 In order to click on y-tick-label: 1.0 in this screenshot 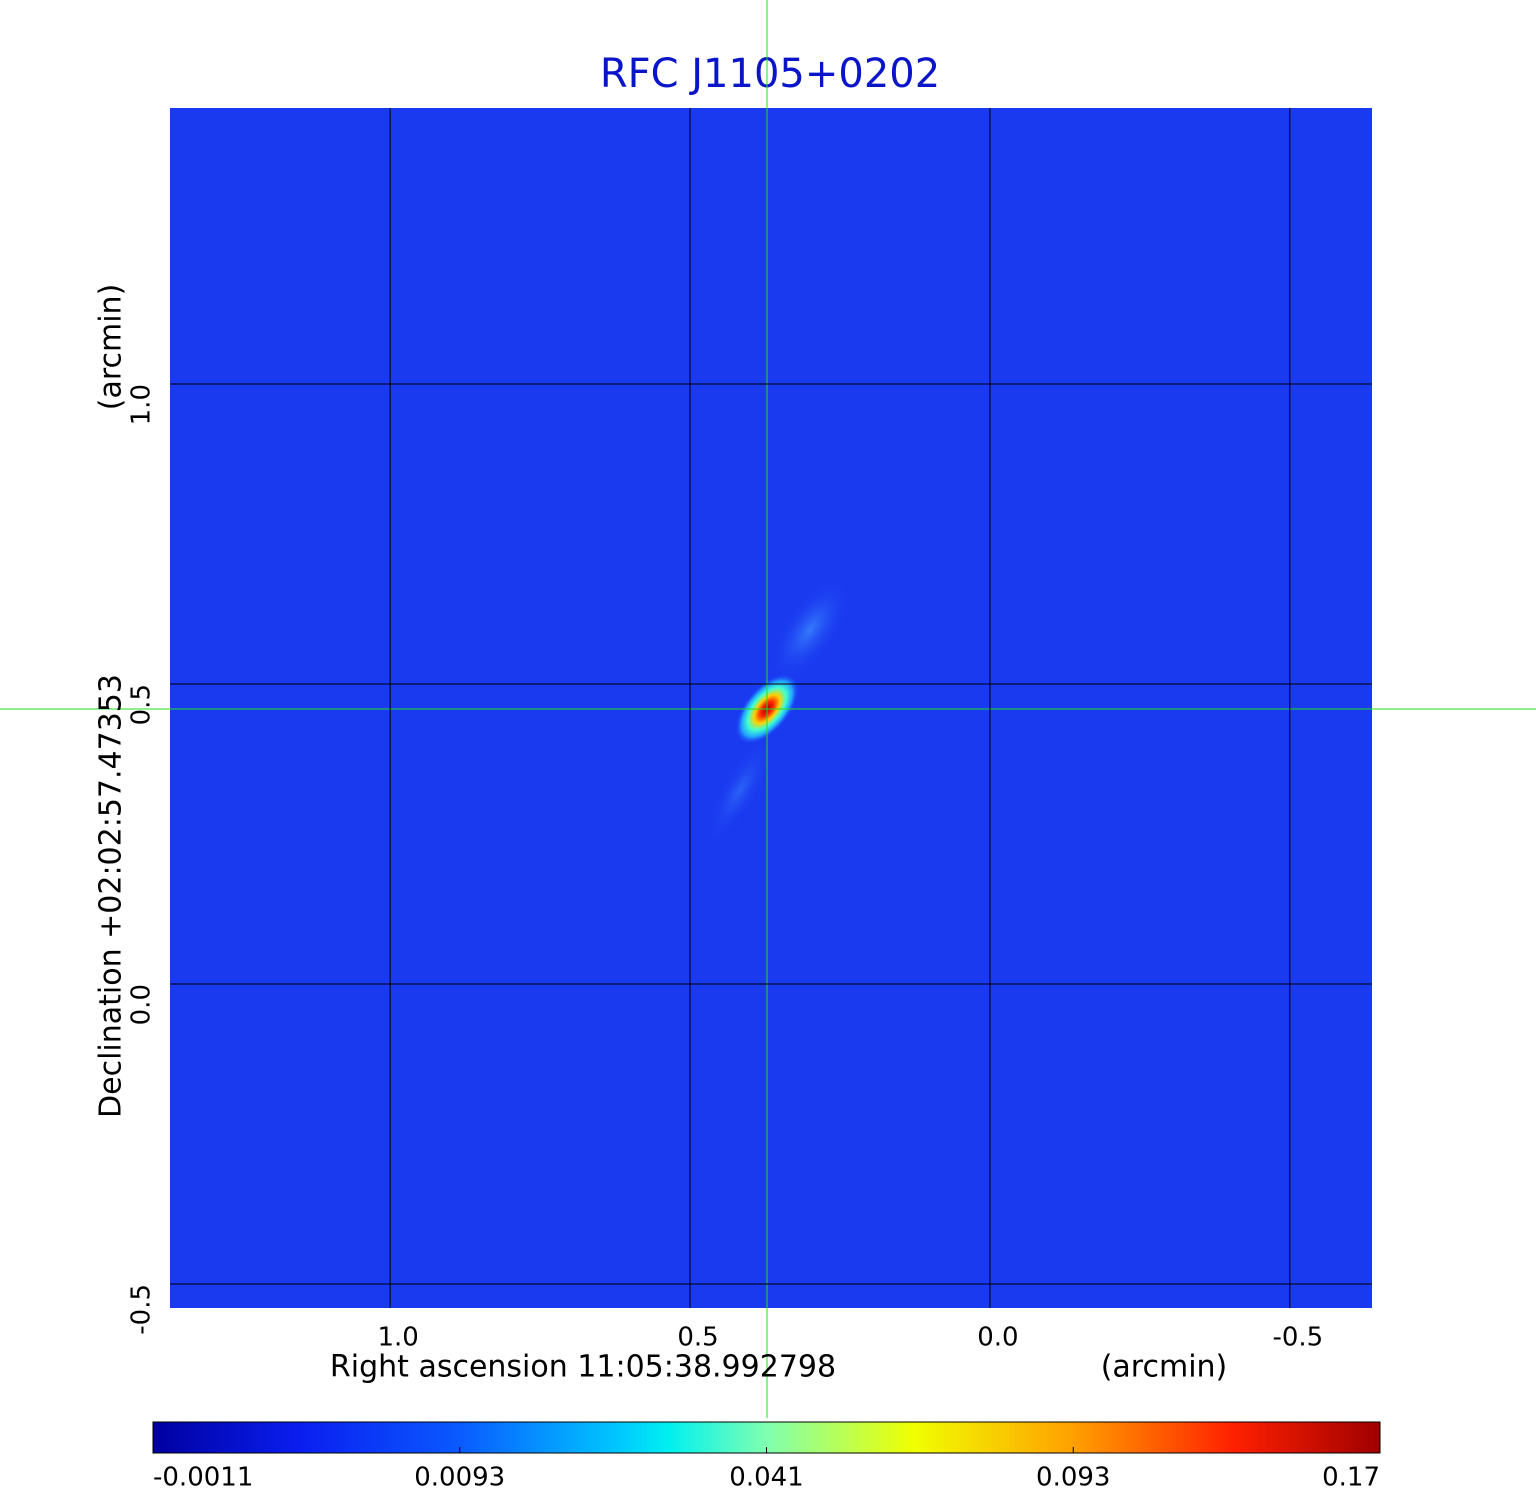, I will do `click(142, 404)`.